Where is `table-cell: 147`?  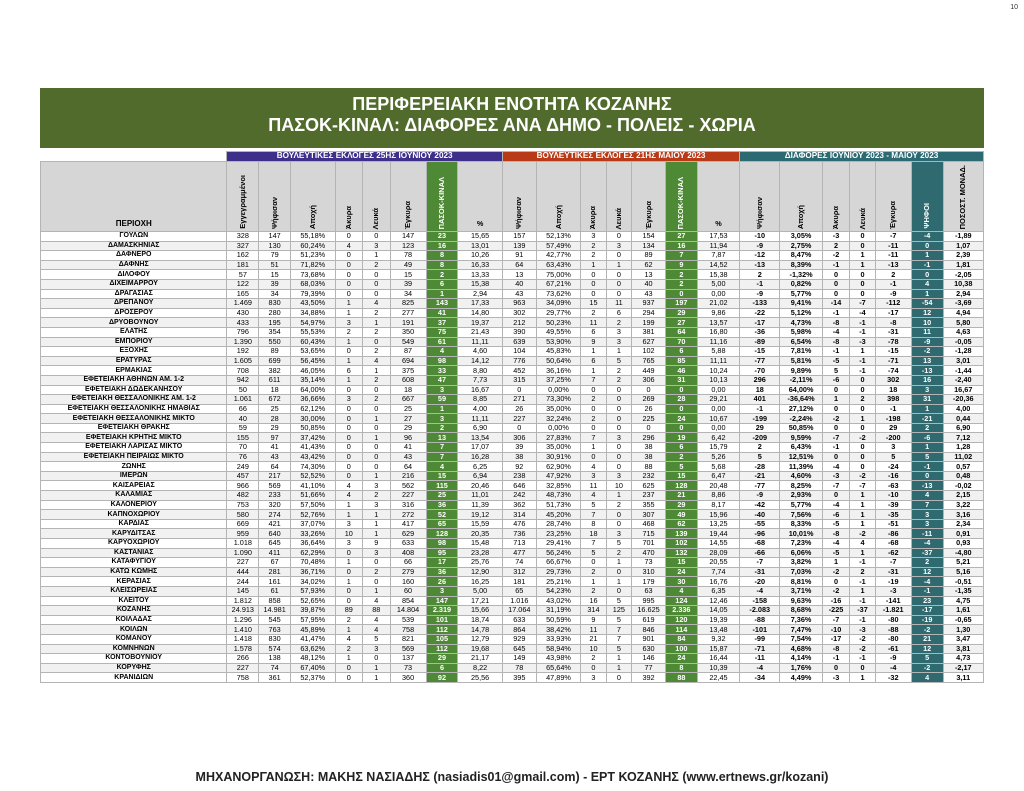 table-cell: 147 is located at coordinates (275, 236).